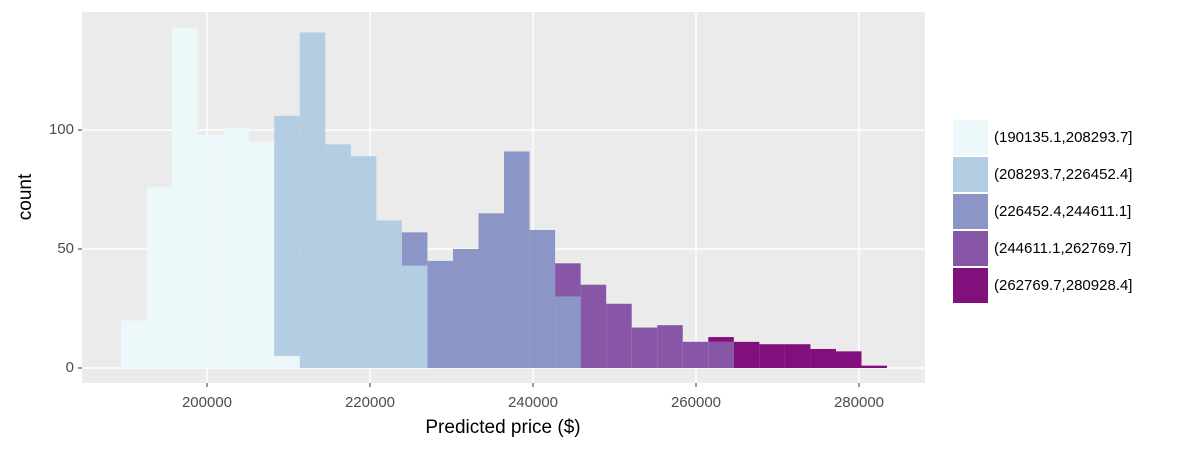 This screenshot has width=1200, height=450. What do you see at coordinates (1062, 211) in the screenshot?
I see `legend-label: (226452.4,244611.1]` at bounding box center [1062, 211].